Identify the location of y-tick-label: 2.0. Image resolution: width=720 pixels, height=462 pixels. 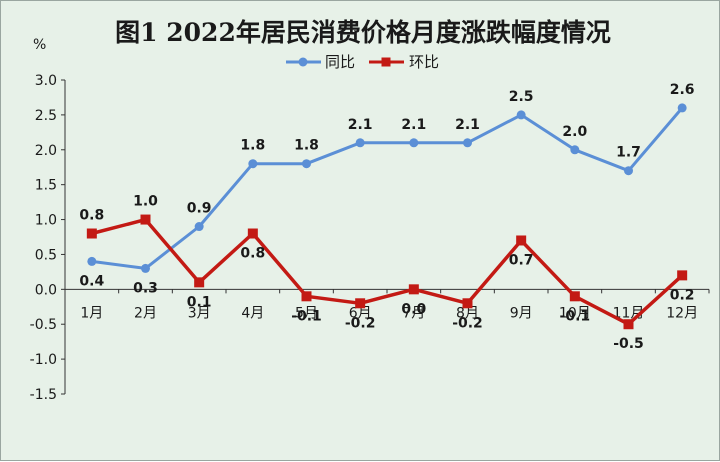
(46, 151).